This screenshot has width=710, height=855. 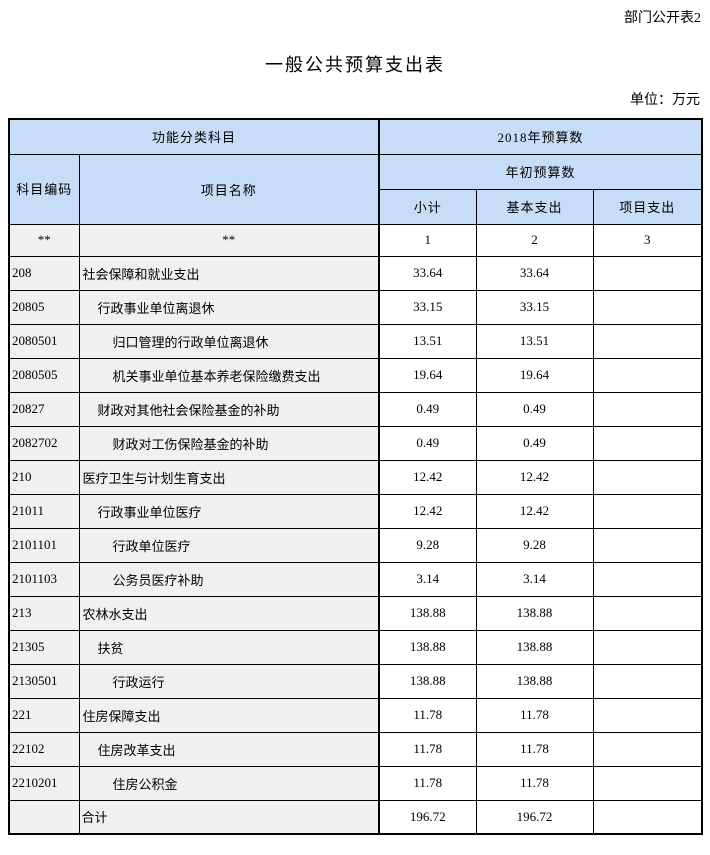 I want to click on column-number-3: 3, so click(x=647, y=240).